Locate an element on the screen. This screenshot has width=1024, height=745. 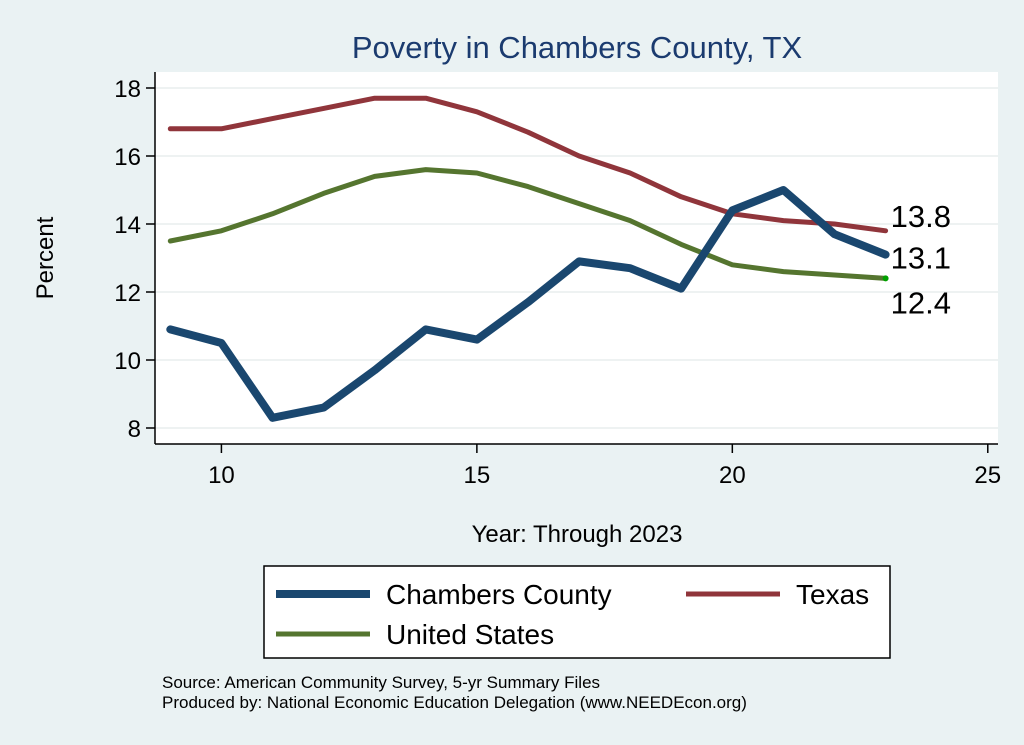
y-tick-label: 10 is located at coordinates (127, 361).